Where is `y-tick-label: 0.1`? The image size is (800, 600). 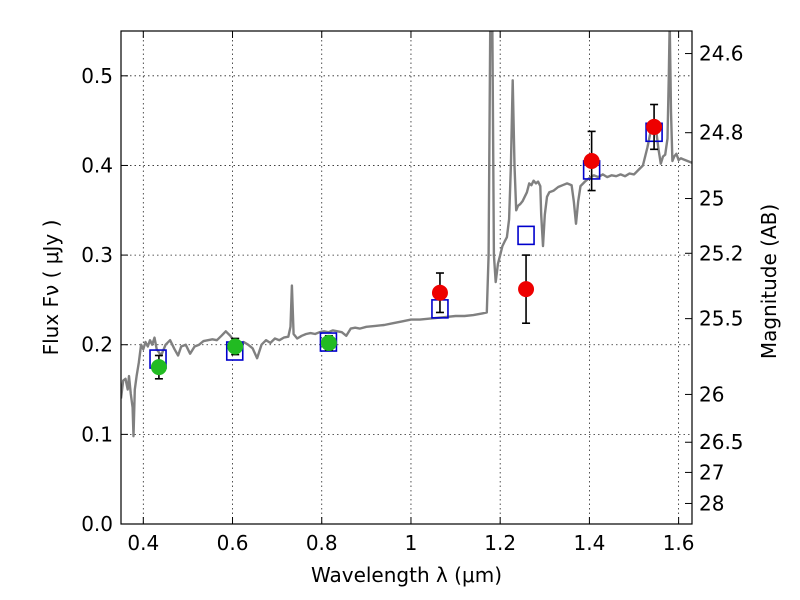 y-tick-label: 0.1 is located at coordinates (97, 434).